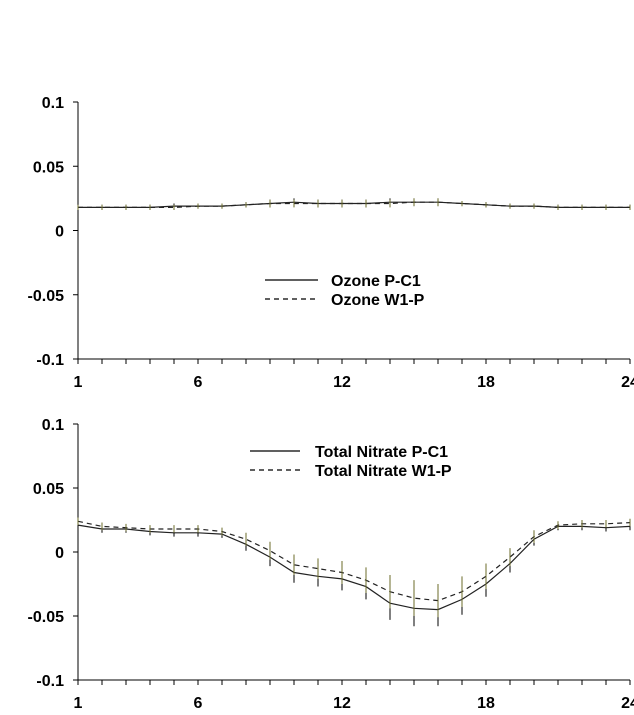 The height and width of the screenshot is (715, 634). I want to click on legend-label-2: Ozone W1-P, so click(378, 300).